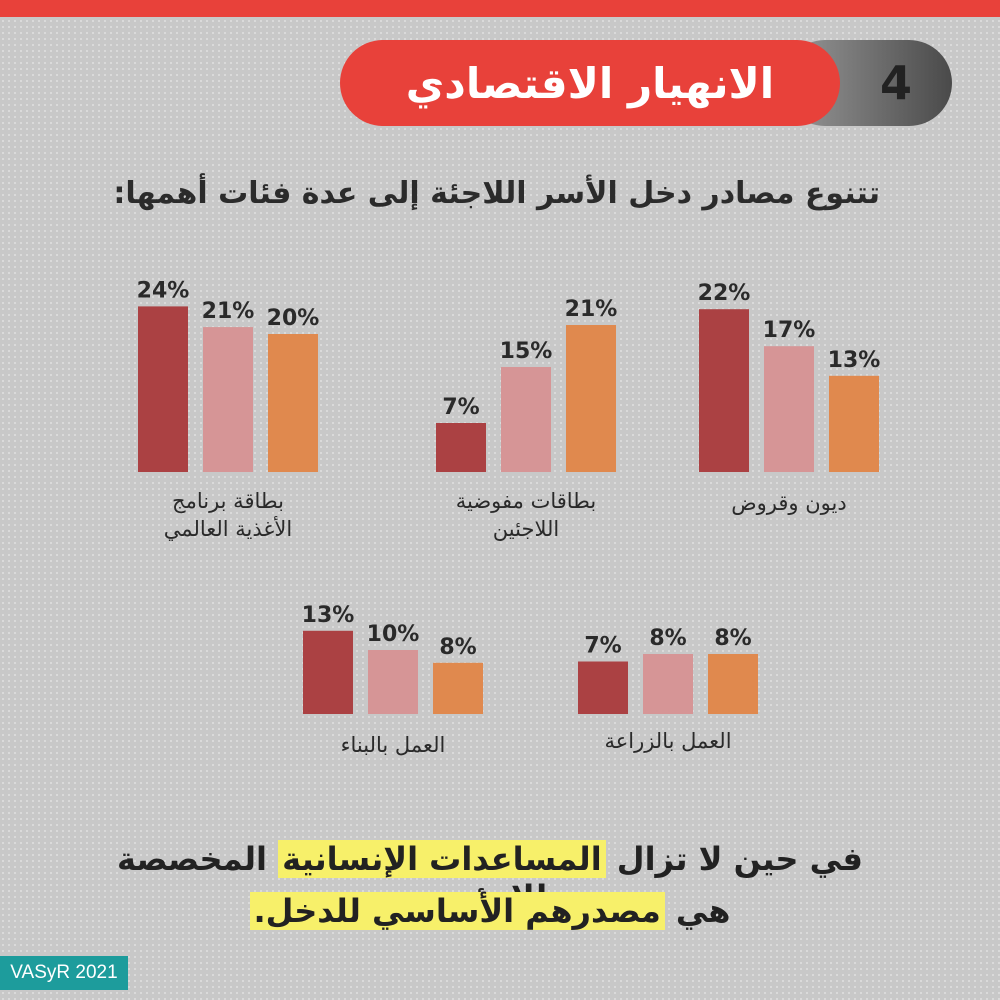 The image size is (1000, 1000). What do you see at coordinates (789, 330) in the screenshot?
I see `bar-value-label: 17%` at bounding box center [789, 330].